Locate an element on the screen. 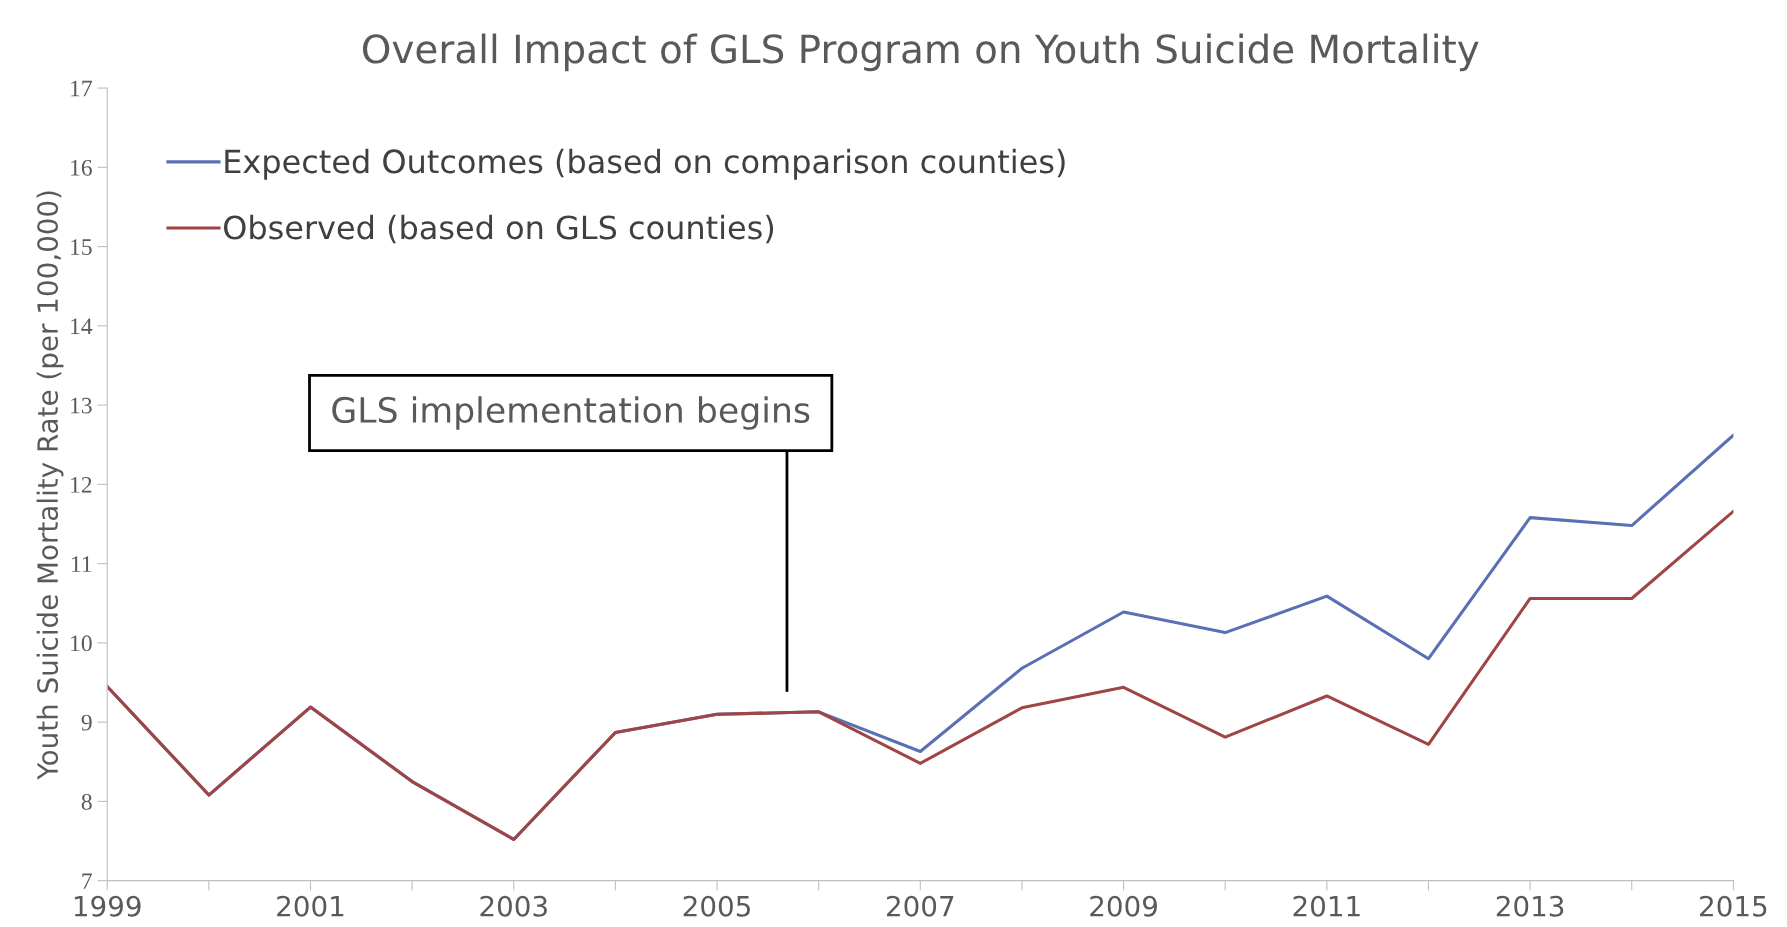 This screenshot has width=1787, height=927. y-tick-label: 8 is located at coordinates (86, 801).